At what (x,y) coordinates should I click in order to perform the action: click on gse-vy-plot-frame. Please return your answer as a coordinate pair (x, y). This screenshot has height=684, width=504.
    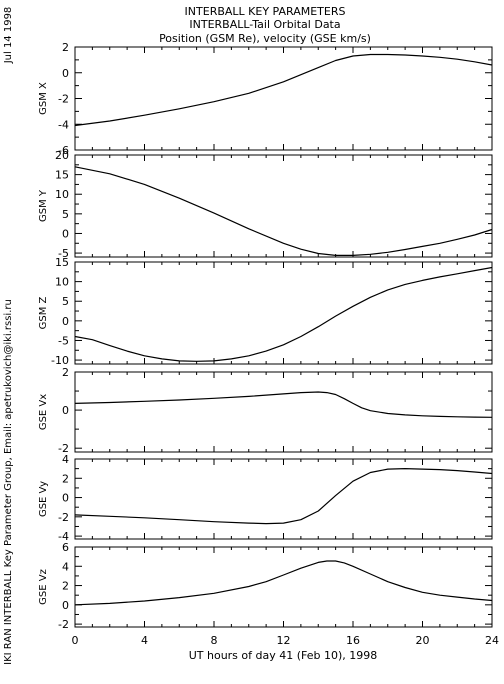
    Looking at the image, I should click on (283, 499).